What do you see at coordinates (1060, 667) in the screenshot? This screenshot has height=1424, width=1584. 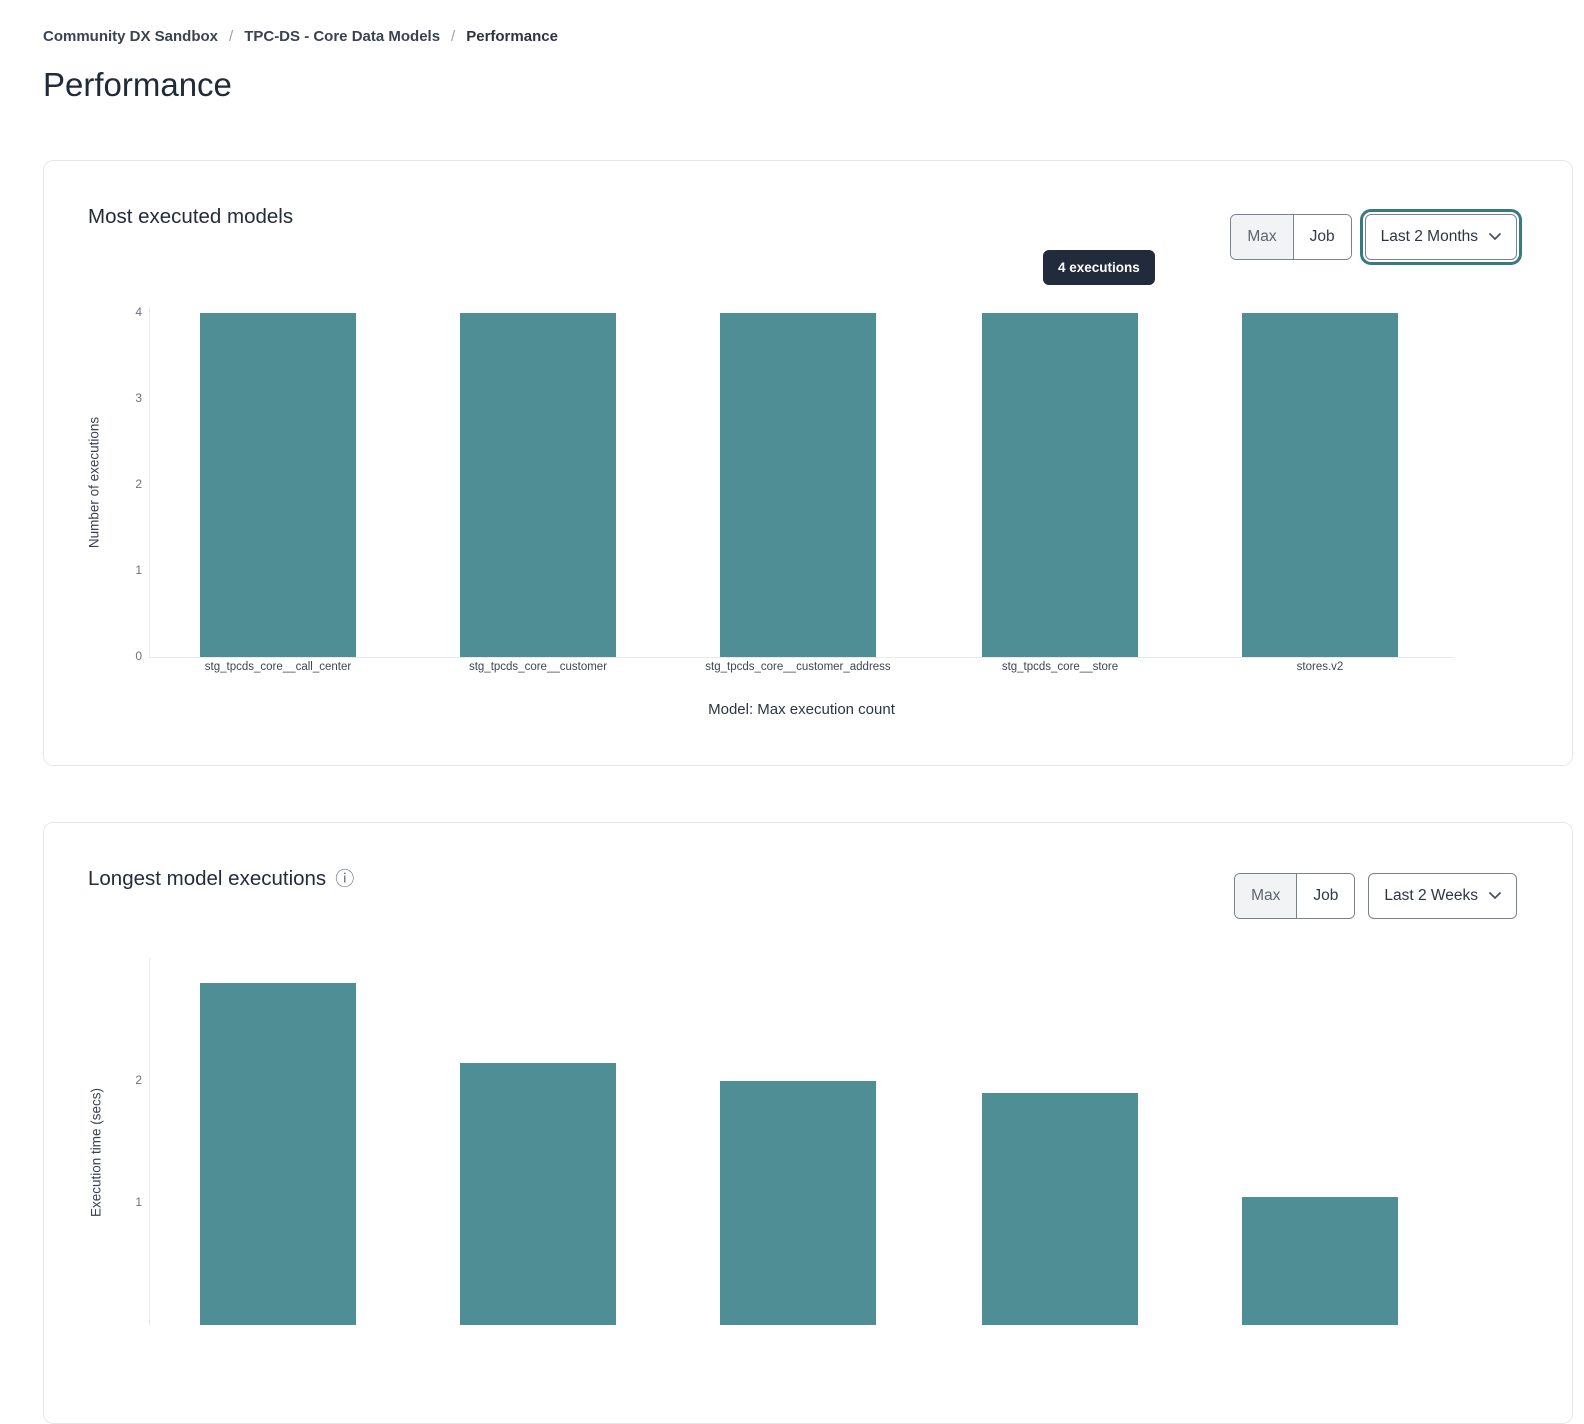 I see `x-tick-label: stg_tpcds_core__store` at bounding box center [1060, 667].